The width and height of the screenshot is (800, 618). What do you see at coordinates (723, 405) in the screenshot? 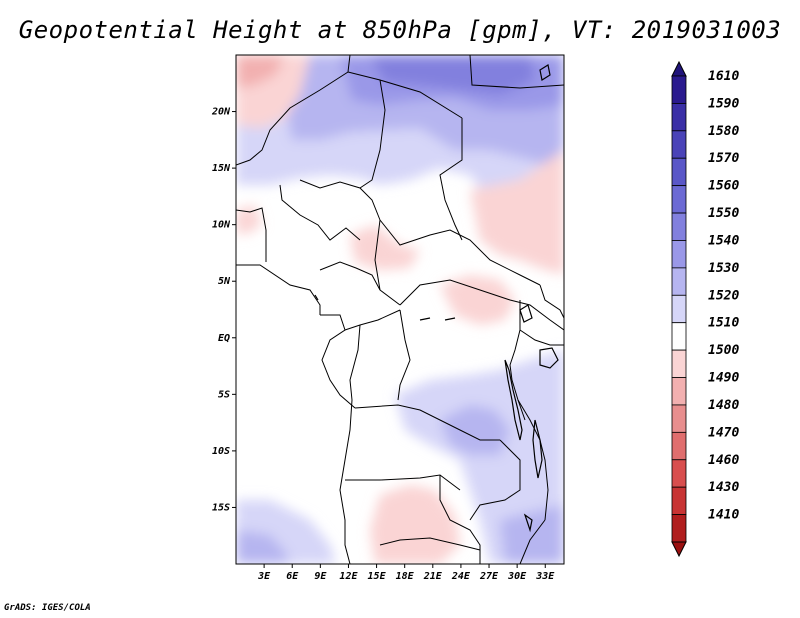
I see `colorbar-label: 1480` at bounding box center [723, 405].